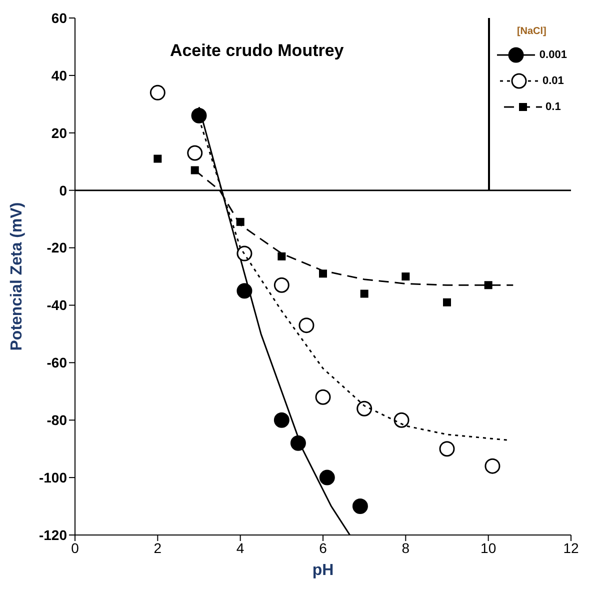 Image resolution: width=591 pixels, height=613 pixels. Describe the element at coordinates (256, 50) in the screenshot. I see `text: Aceite crudo Moutrey` at that location.